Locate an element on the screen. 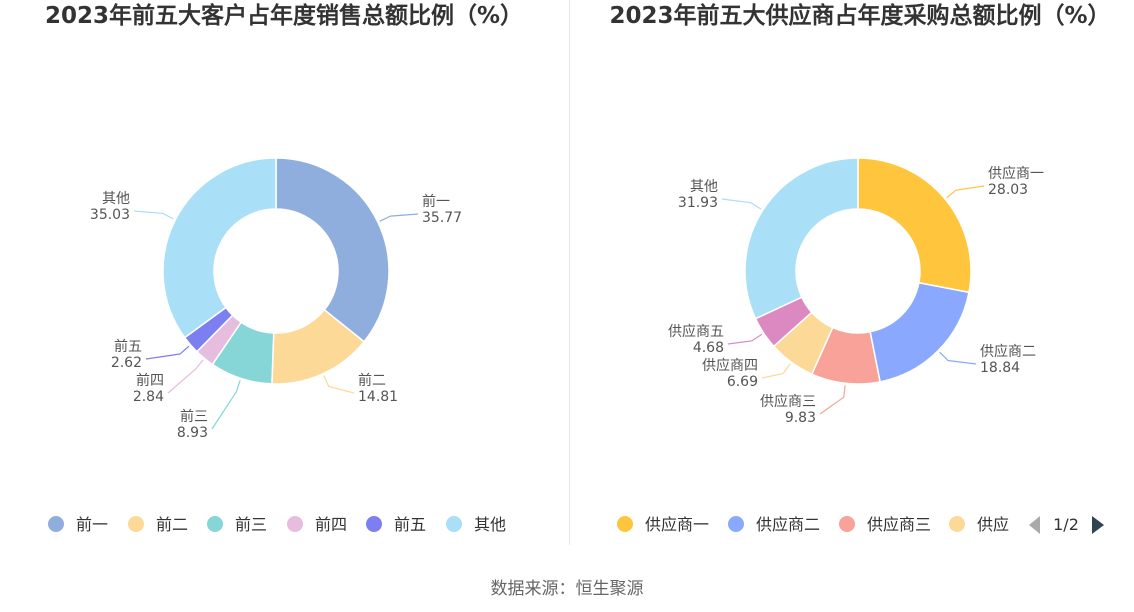  slice-label-name: 供应商一 is located at coordinates (1016, 173).